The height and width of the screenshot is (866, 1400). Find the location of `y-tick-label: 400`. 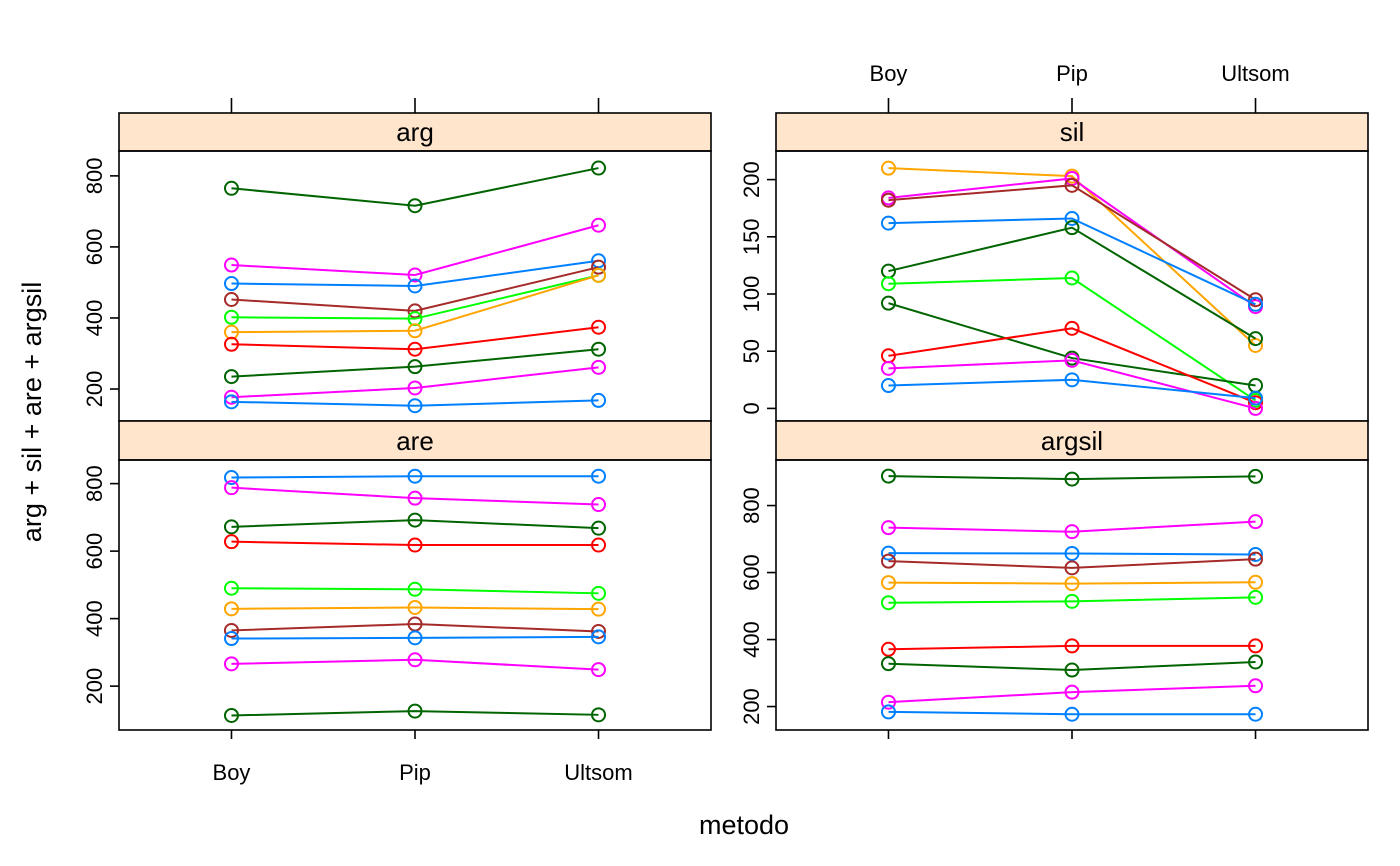

y-tick-label: 400 is located at coordinates (94, 318).